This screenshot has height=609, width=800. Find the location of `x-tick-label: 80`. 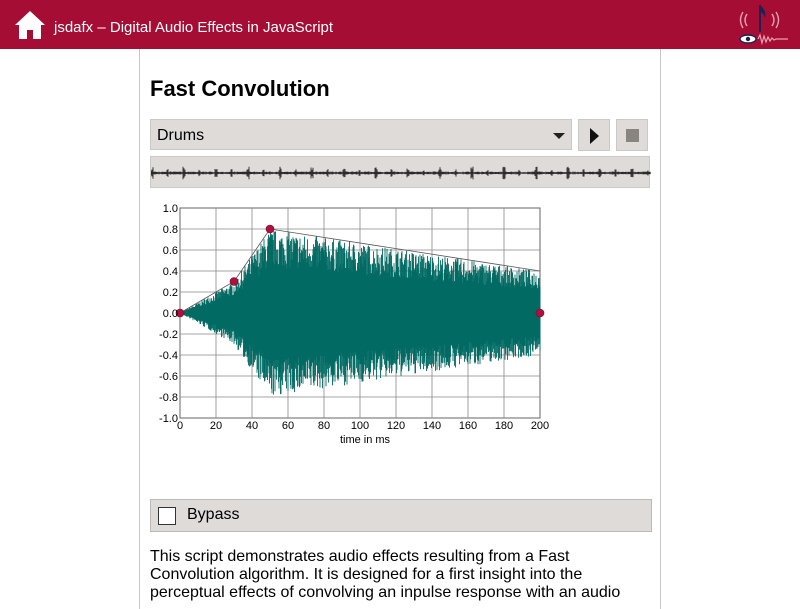

x-tick-label: 80 is located at coordinates (324, 426).